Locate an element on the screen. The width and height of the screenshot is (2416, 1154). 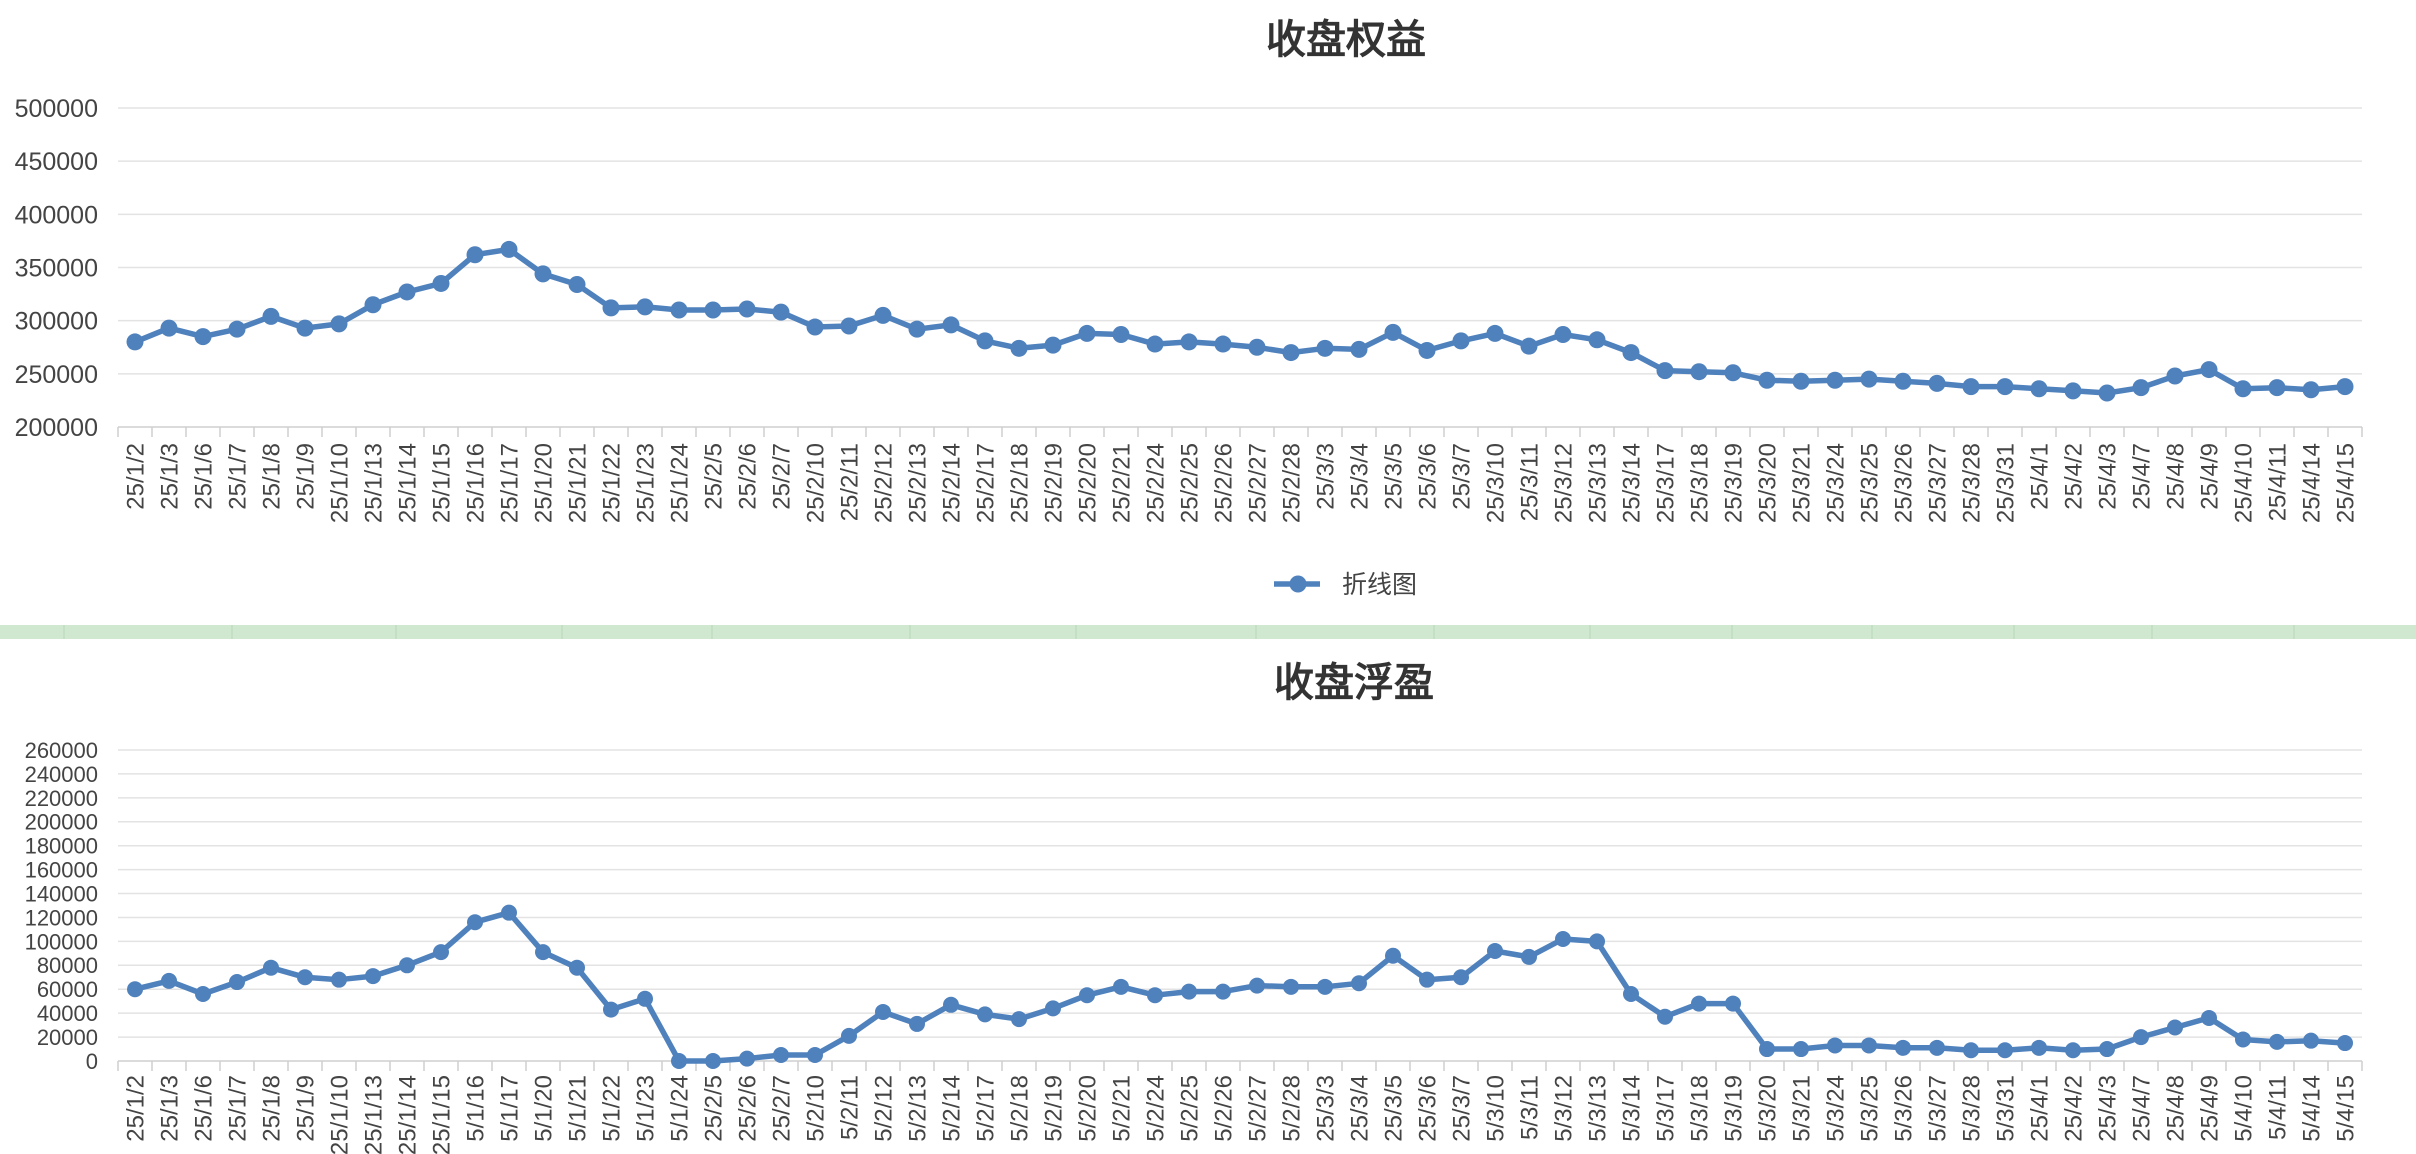
x-tick-label: 25/1/10 is located at coordinates (339, 1114).